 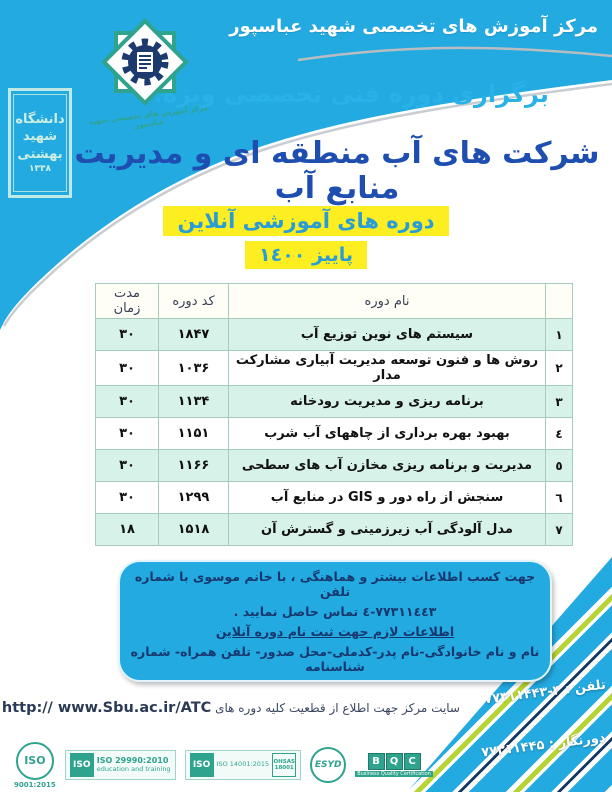 What do you see at coordinates (559, 301) in the screenshot?
I see `header-row-number` at bounding box center [559, 301].